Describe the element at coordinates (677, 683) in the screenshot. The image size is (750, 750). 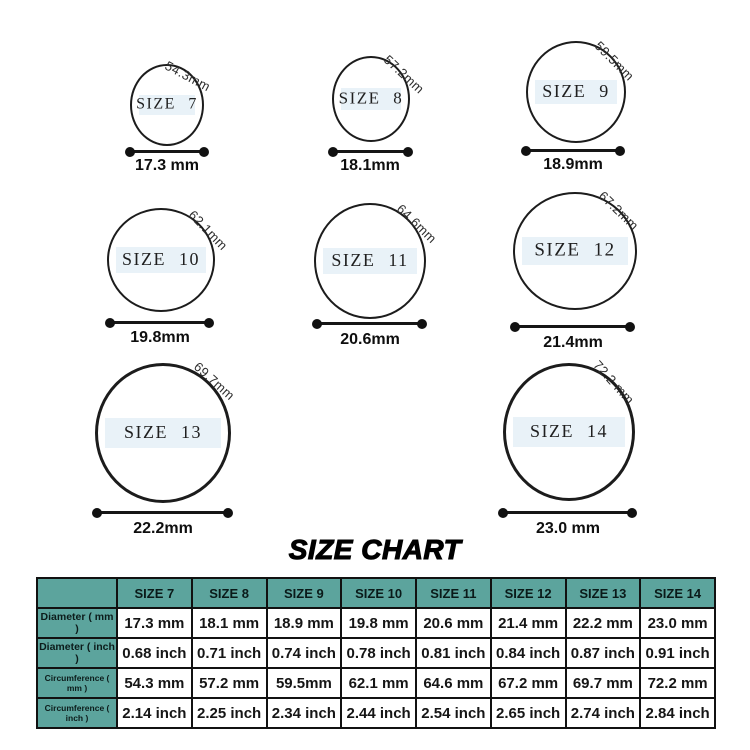
I see `table-cell: 72.2 mm` at that location.